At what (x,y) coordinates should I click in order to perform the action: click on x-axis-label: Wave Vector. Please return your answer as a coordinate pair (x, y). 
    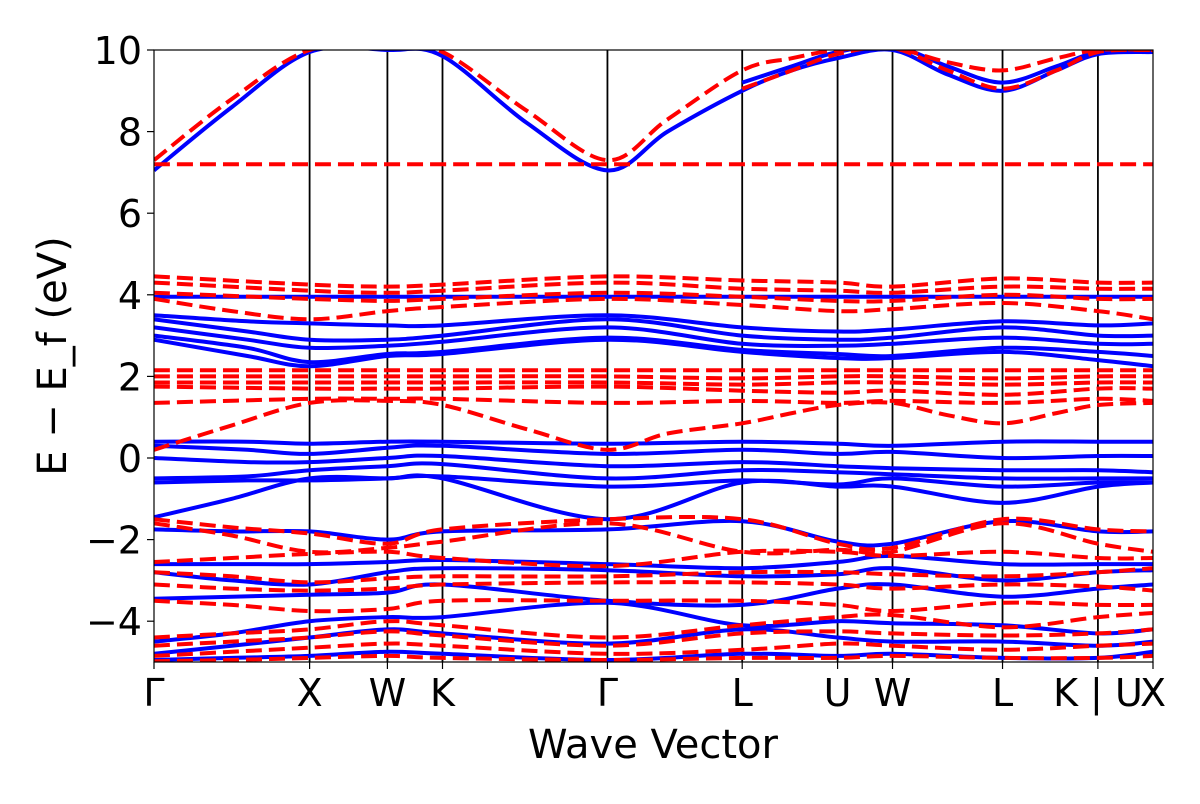
    Looking at the image, I should click on (653, 745).